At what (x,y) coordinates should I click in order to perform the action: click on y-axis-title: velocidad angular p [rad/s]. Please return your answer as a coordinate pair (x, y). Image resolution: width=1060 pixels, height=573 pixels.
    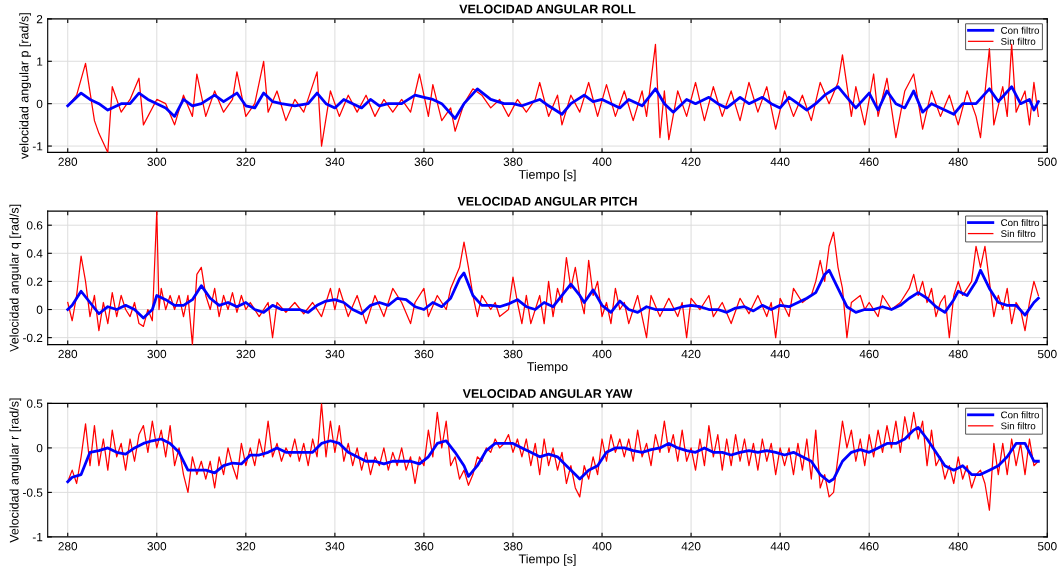
    Looking at the image, I should click on (25, 86).